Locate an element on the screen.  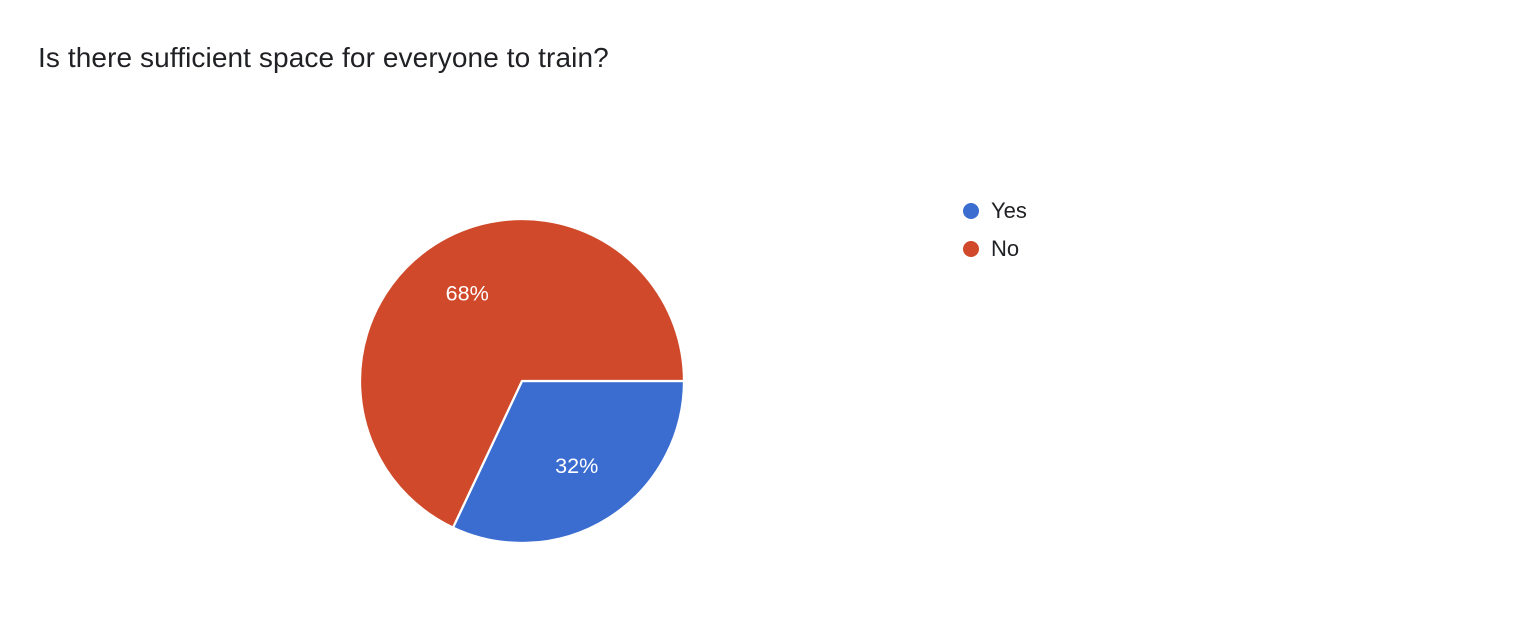
legend-swatch-no-icon is located at coordinates (971, 249).